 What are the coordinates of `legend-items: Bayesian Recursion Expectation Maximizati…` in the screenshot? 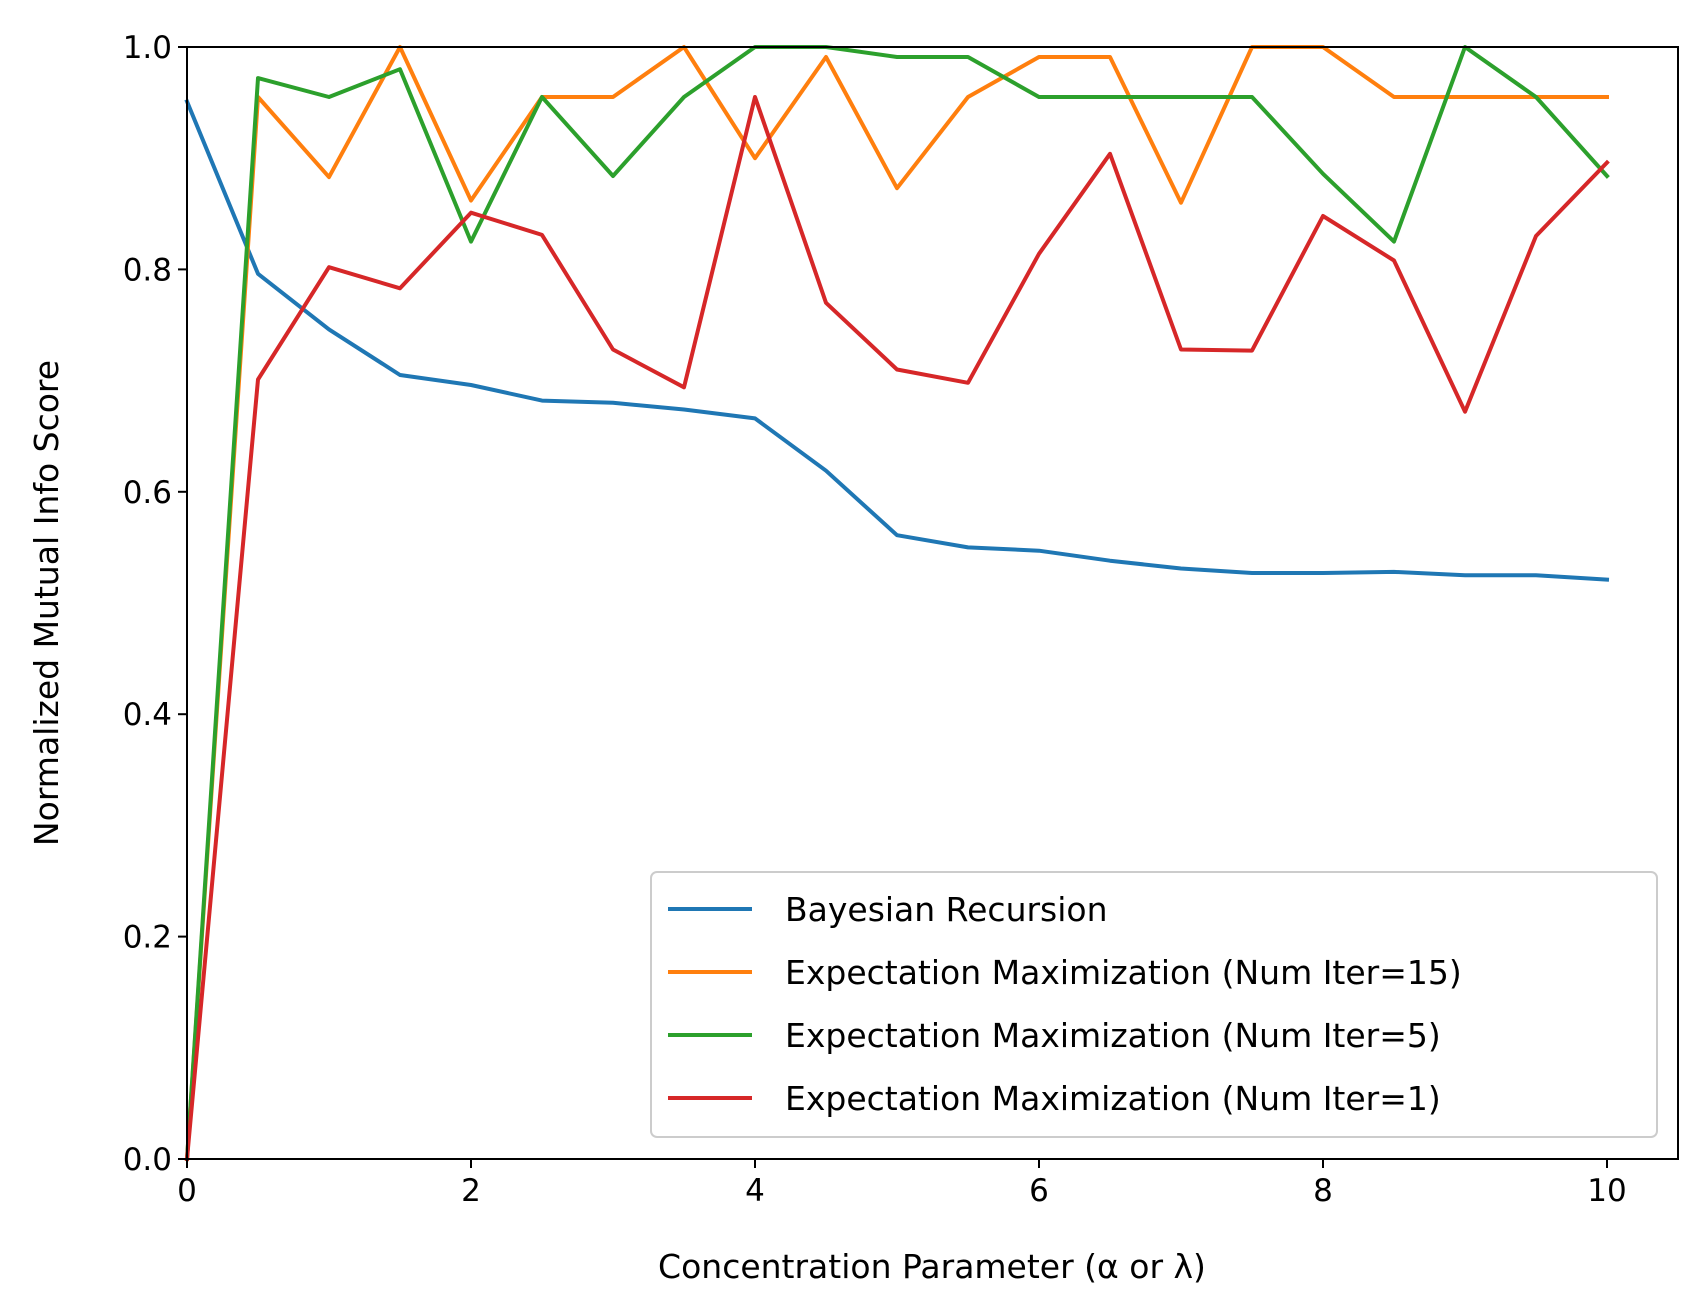 It's located at (1065, 1004).